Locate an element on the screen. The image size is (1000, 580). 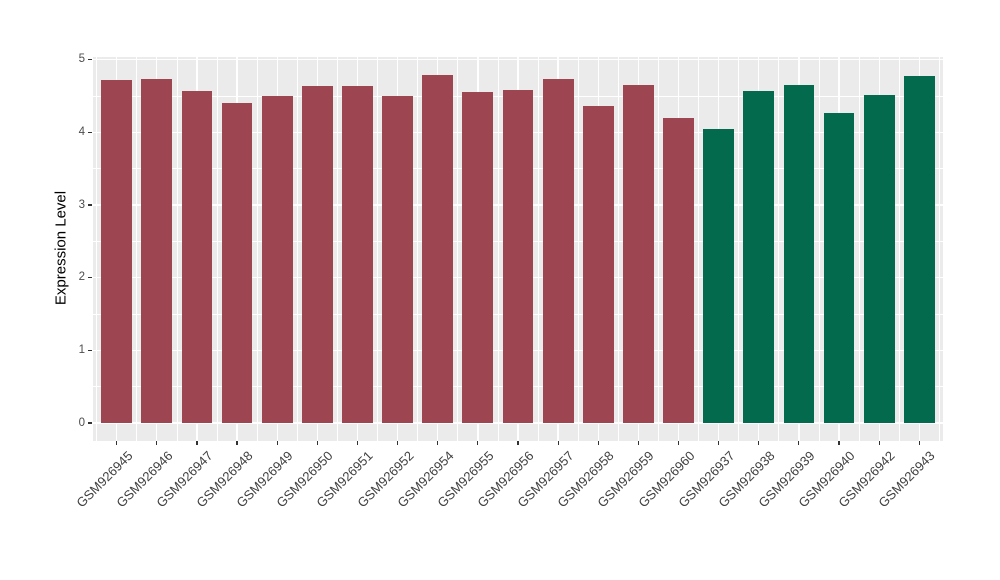
bar-GSM926938 is located at coordinates (759, 256).